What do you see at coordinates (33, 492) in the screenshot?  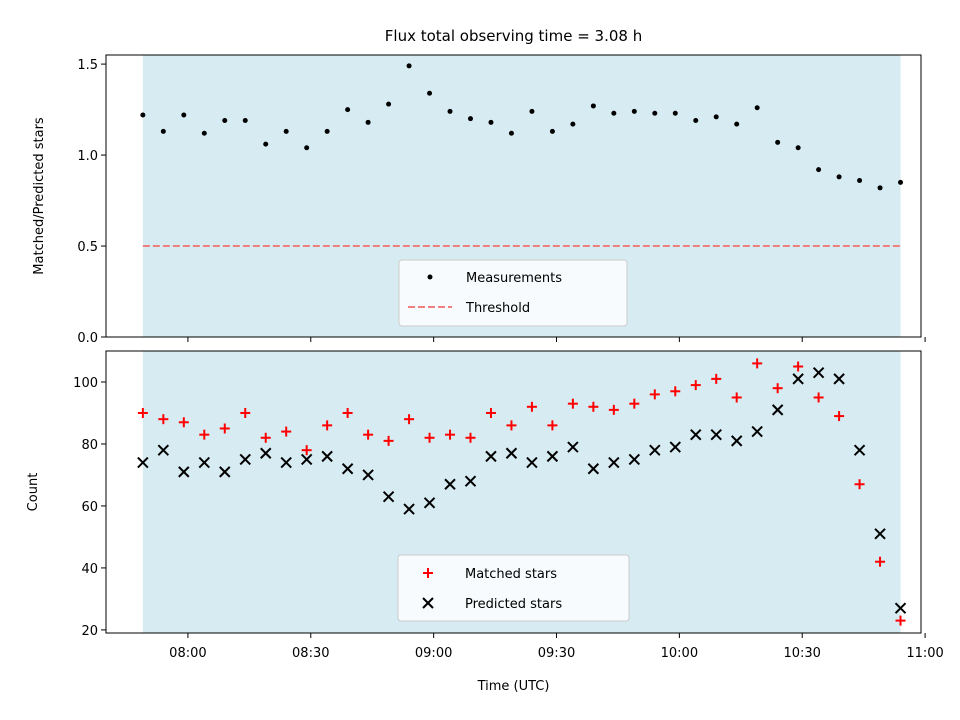 I see `count-y-axis-label: Count` at bounding box center [33, 492].